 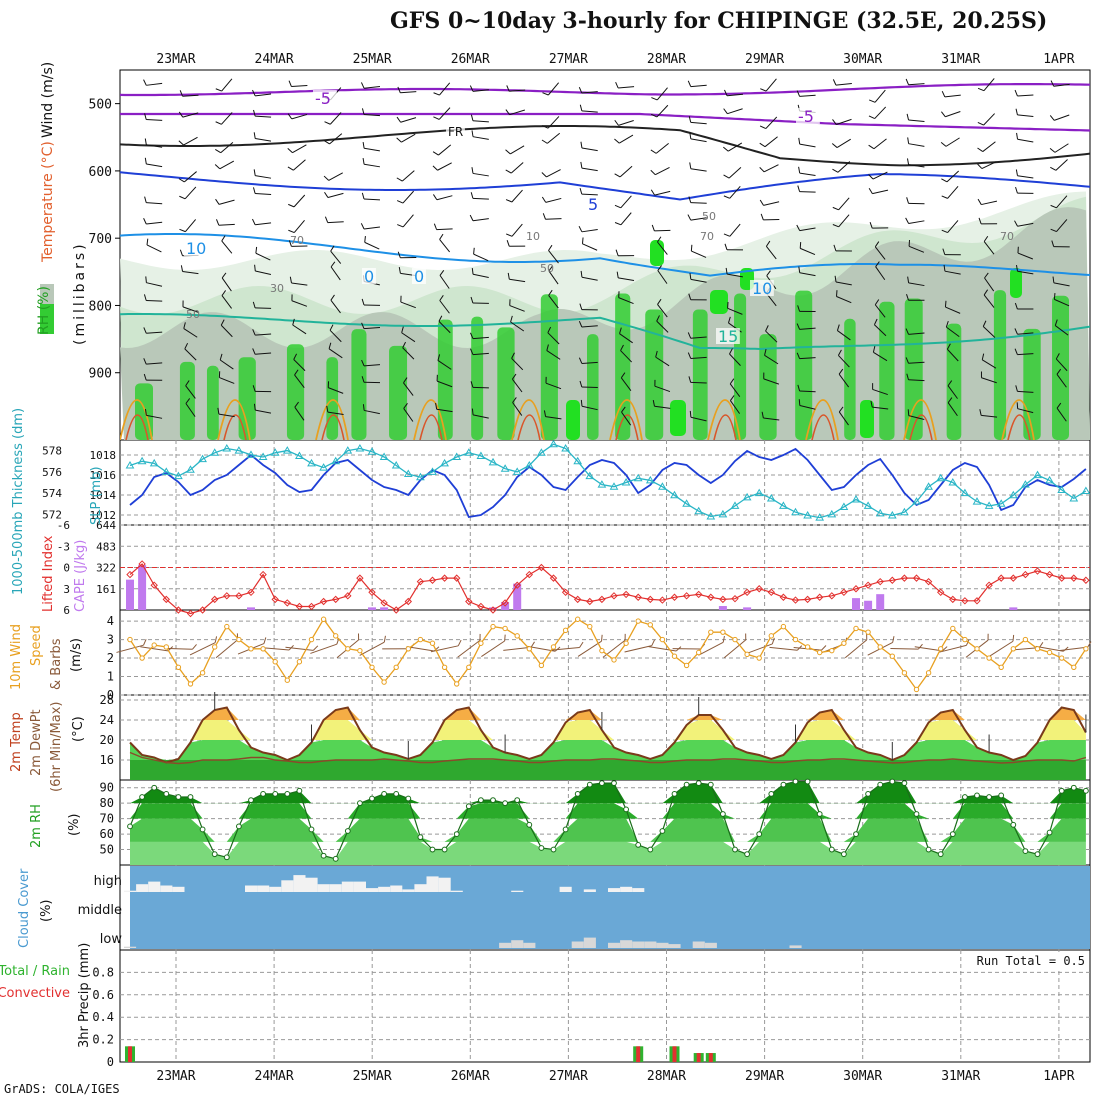 I want to click on date-label-bottom: 23MAR, so click(x=175, y=1076).